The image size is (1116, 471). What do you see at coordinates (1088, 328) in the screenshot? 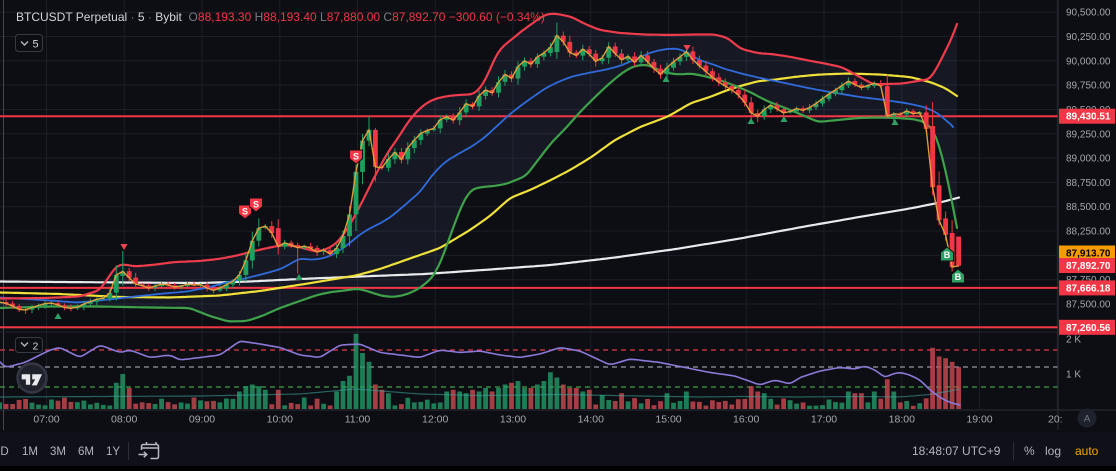
I see `svg-text: 87,260.56` at bounding box center [1088, 328].